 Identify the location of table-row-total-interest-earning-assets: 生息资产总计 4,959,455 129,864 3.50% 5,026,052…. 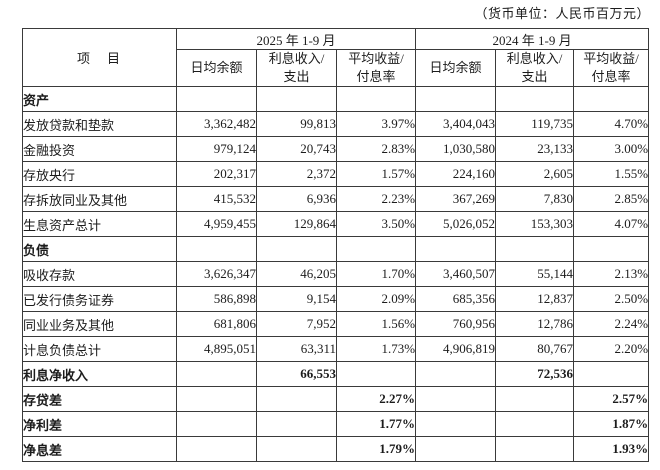
(336, 224).